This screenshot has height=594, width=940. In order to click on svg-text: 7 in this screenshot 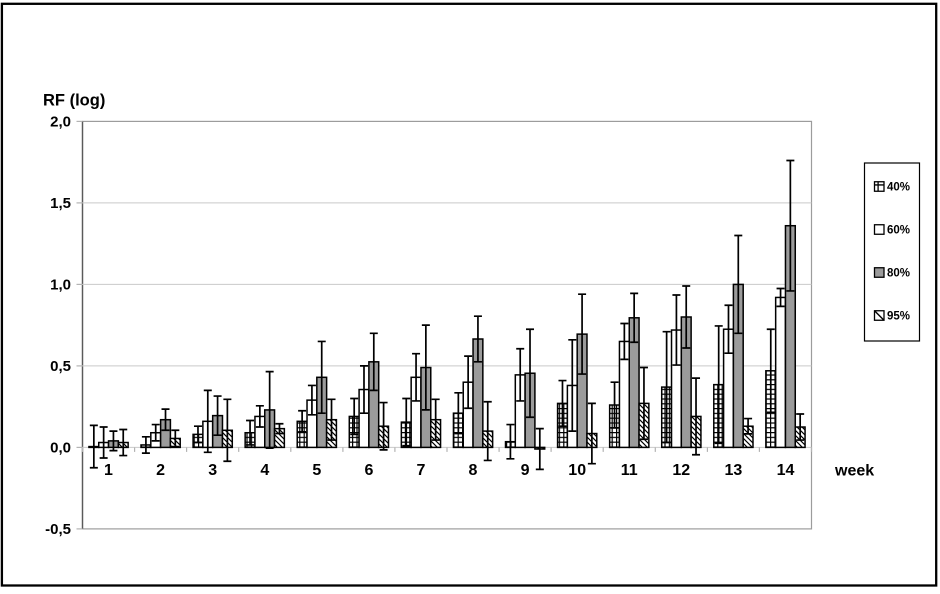, I will do `click(421, 470)`.